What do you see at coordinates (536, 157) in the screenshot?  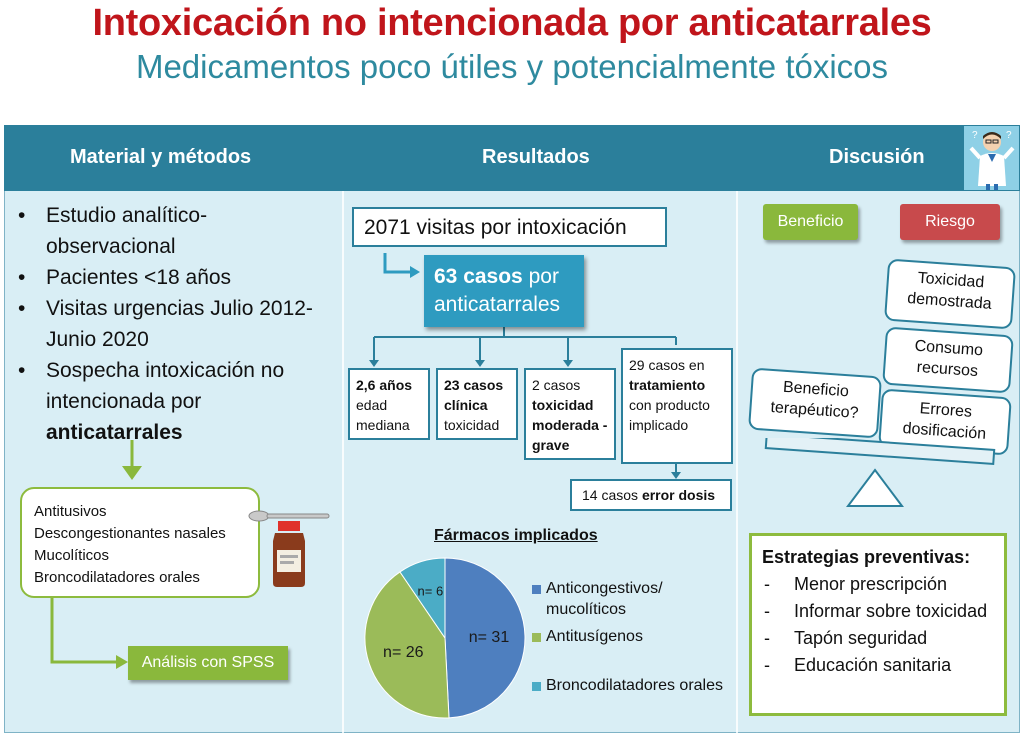 I see `header-results: Resultados` at bounding box center [536, 157].